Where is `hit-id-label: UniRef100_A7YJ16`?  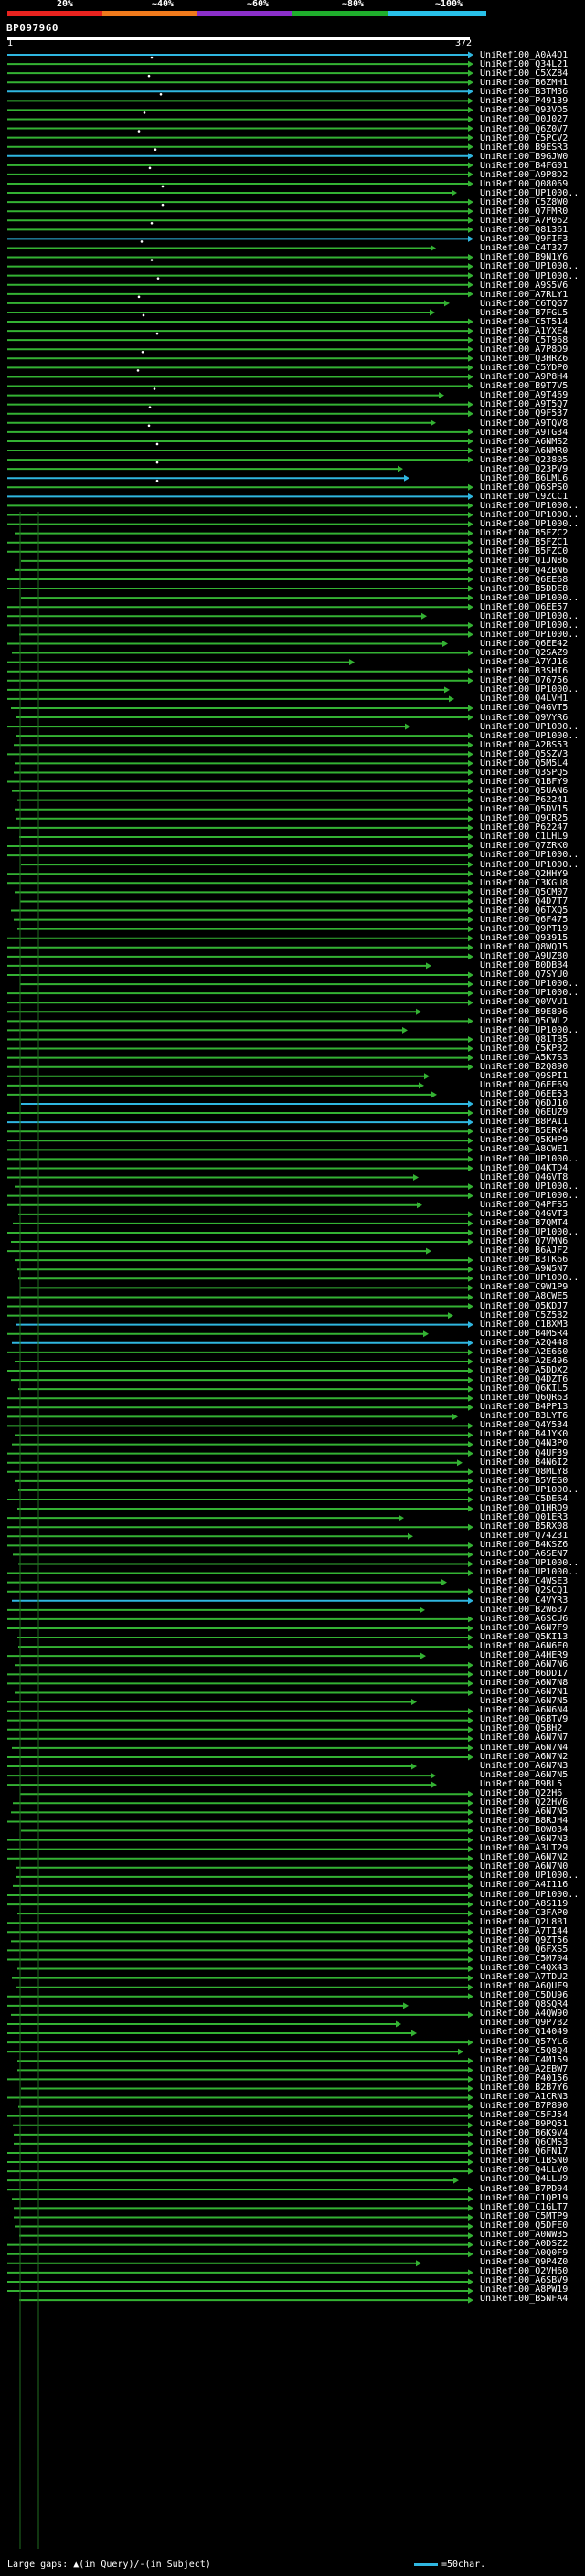
hit-id-label: UniRef100_A7YJ16 is located at coordinates (524, 663).